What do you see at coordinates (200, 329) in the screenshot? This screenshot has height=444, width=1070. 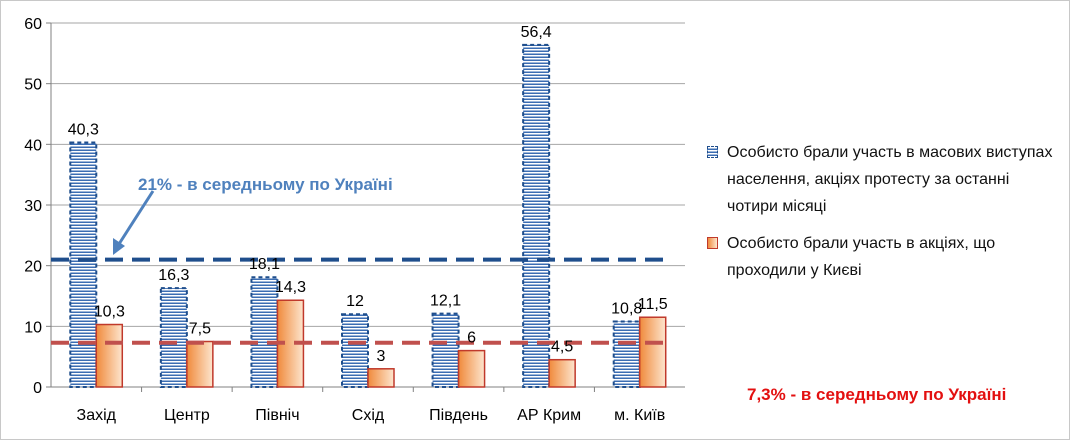 I see `data-label-series2: 7,5` at bounding box center [200, 329].